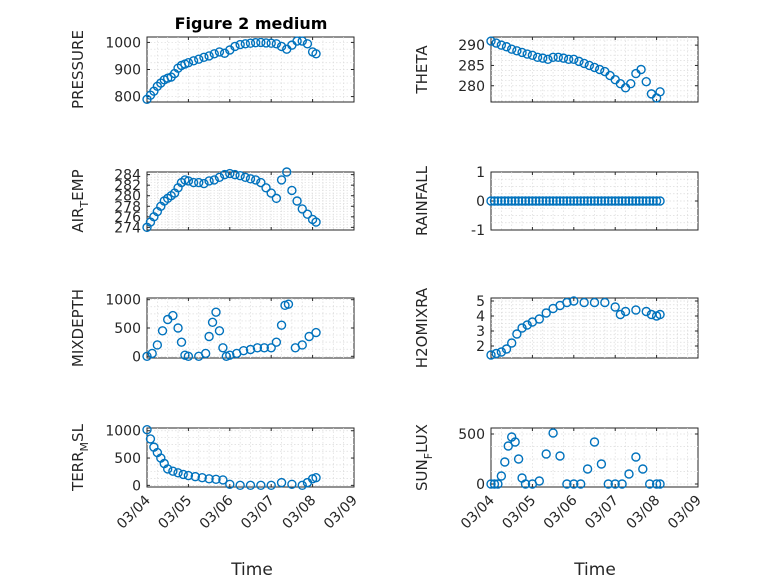 This screenshot has height=583, width=778. Describe the element at coordinates (123, 432) in the screenshot. I see `y-tick-label: 1000` at that location.